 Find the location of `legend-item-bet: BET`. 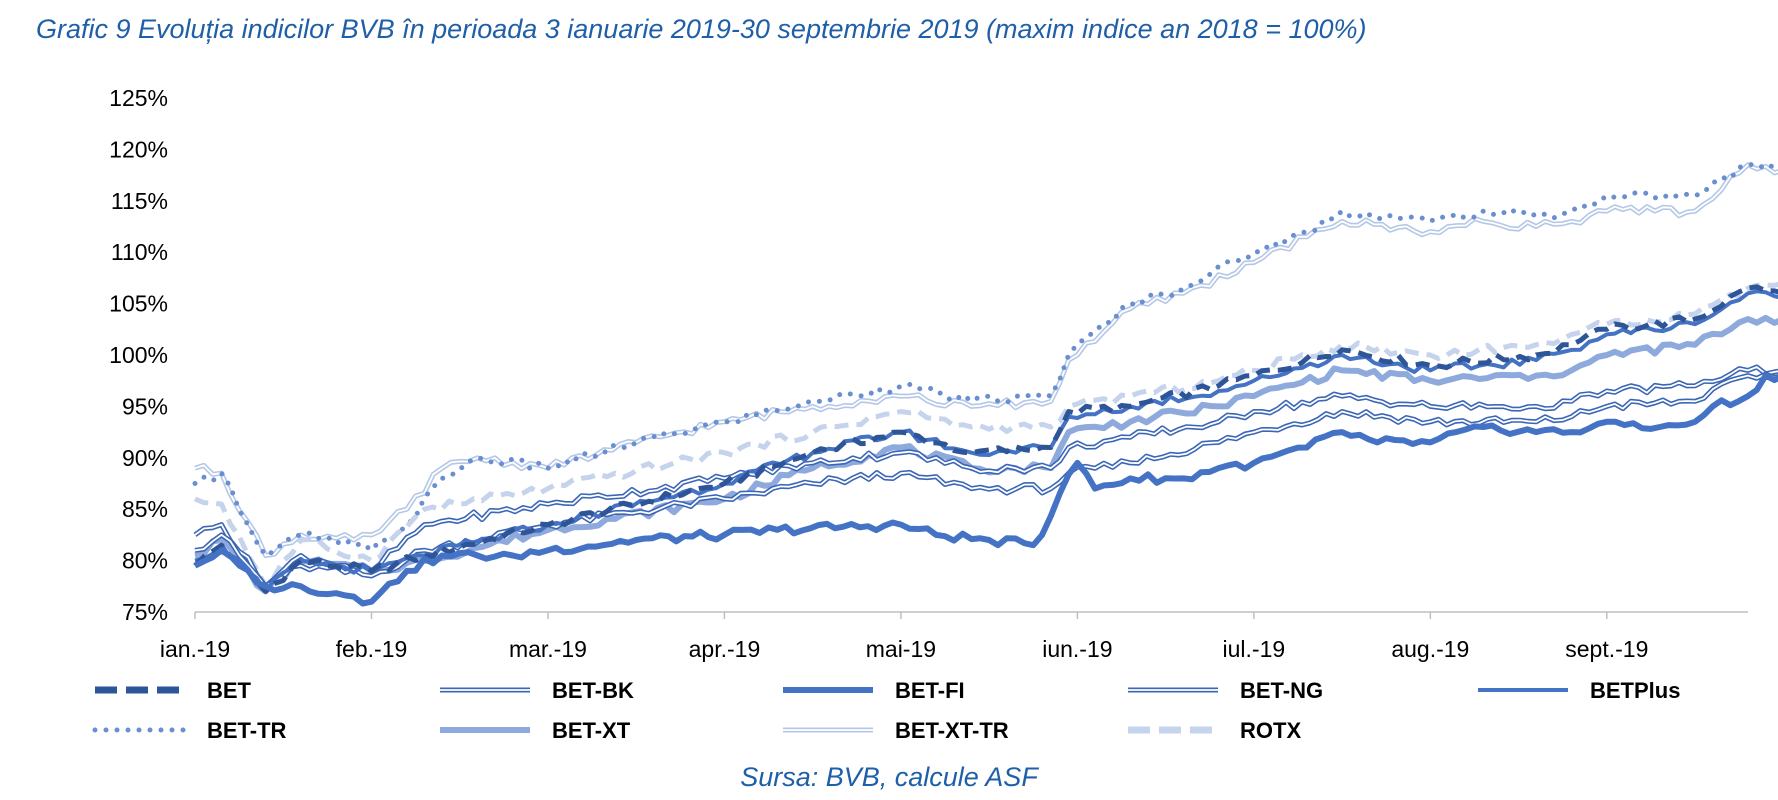

legend-item-bet: BET is located at coordinates (173, 690).